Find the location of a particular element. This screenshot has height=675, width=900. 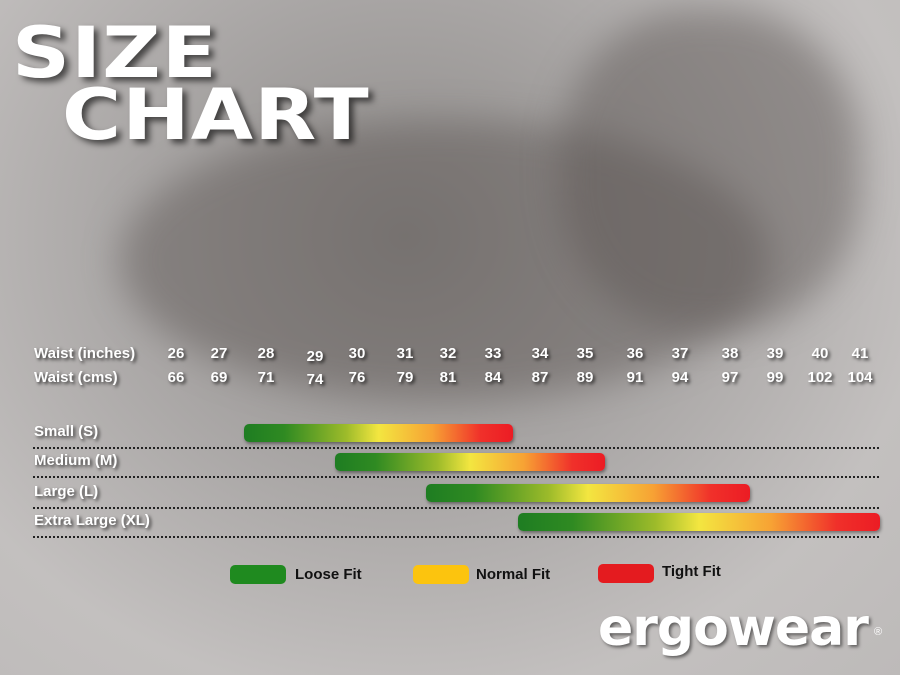

legend-swatch-tight is located at coordinates (626, 573).